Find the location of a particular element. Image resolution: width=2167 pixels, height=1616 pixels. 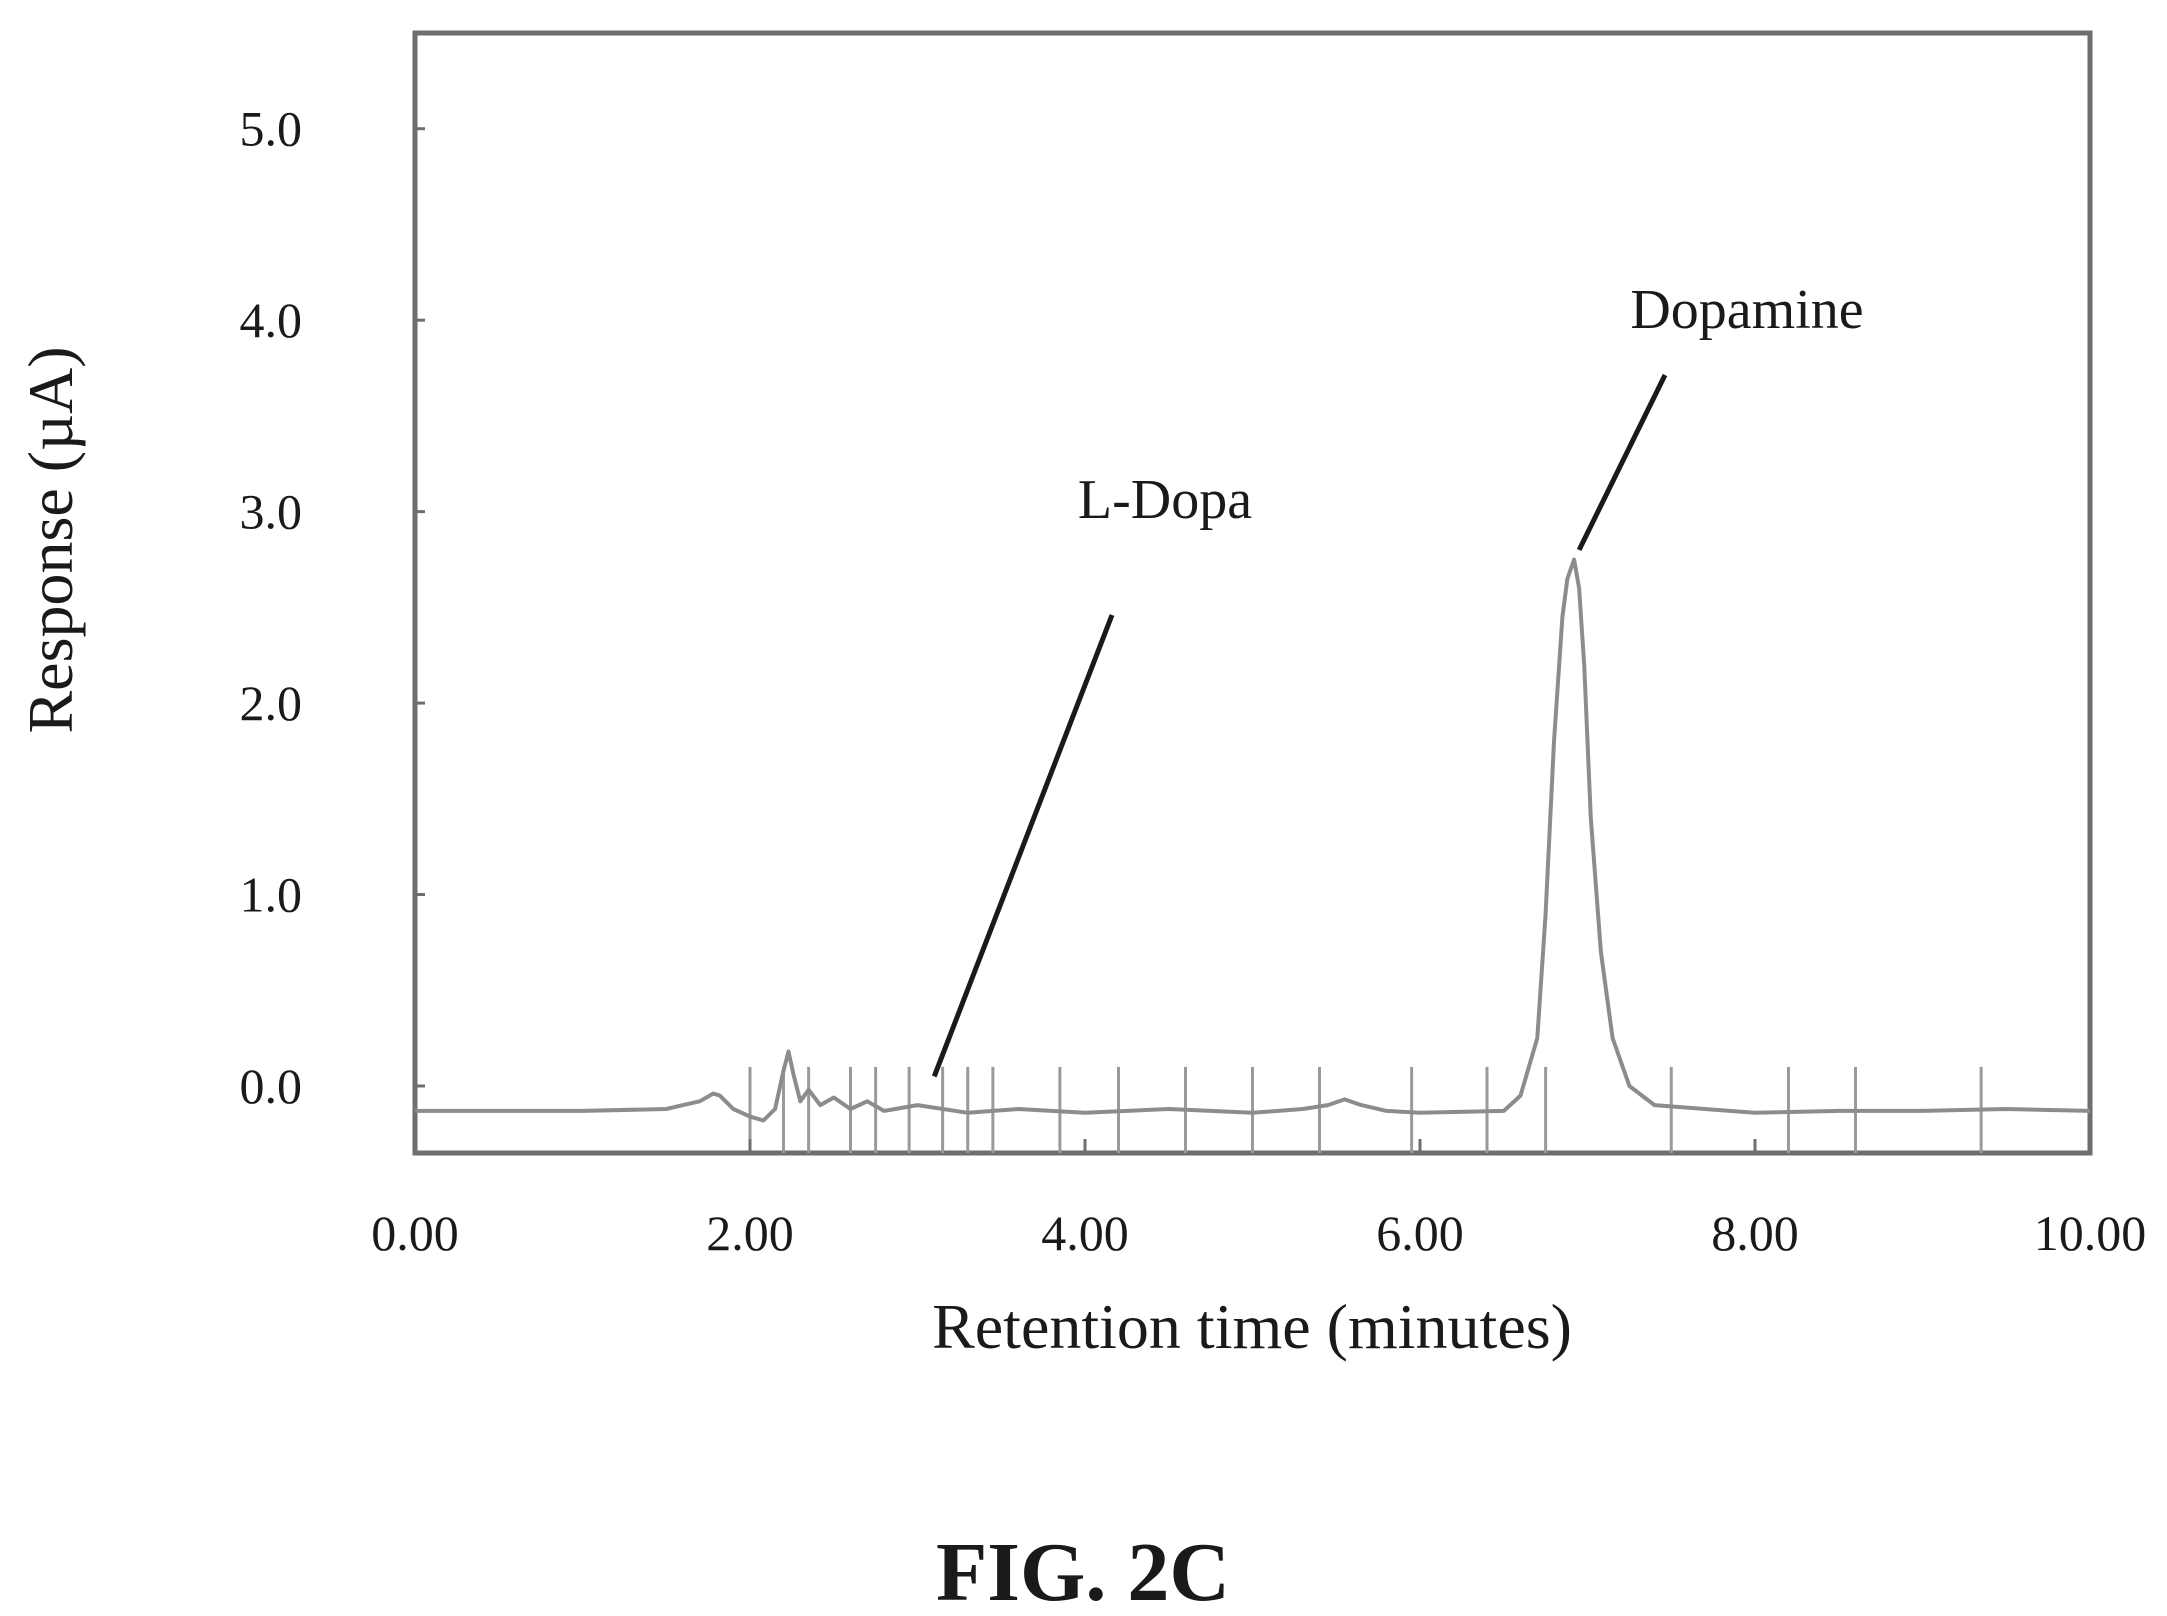

x-axis-ticks: 0.00 2.00 4.00 6.00 8.00 10.00 is located at coordinates (1258, 1200).